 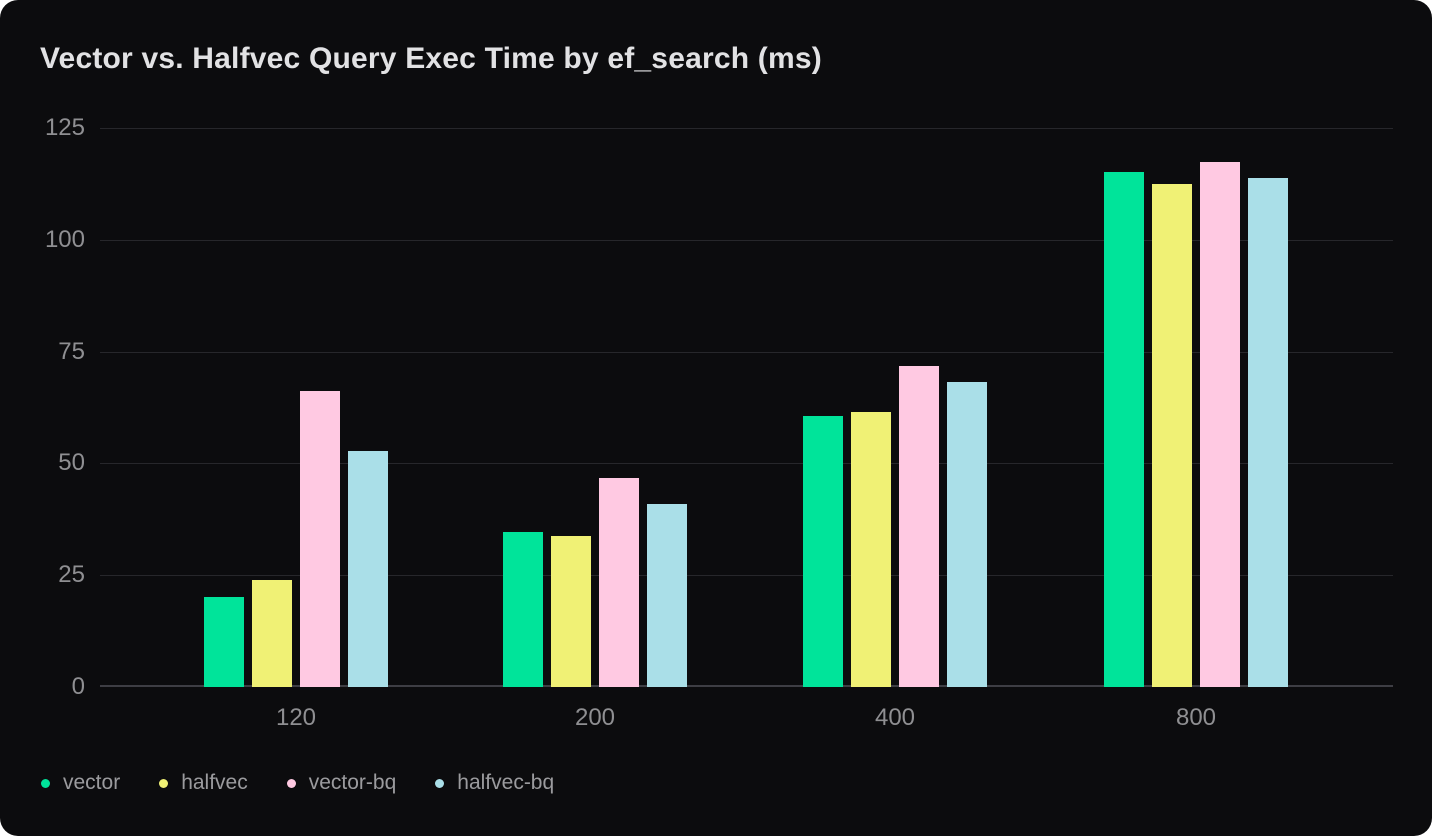 What do you see at coordinates (506, 782) in the screenshot?
I see `legend-label: halfvec-bq` at bounding box center [506, 782].